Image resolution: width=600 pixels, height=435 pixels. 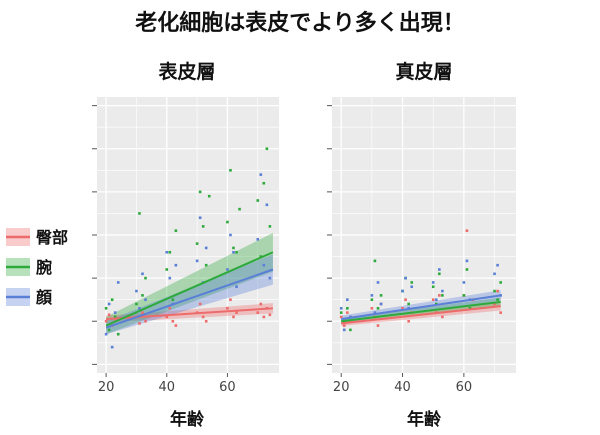 I want to click on legend-item-face: 顔, so click(x=29, y=297).